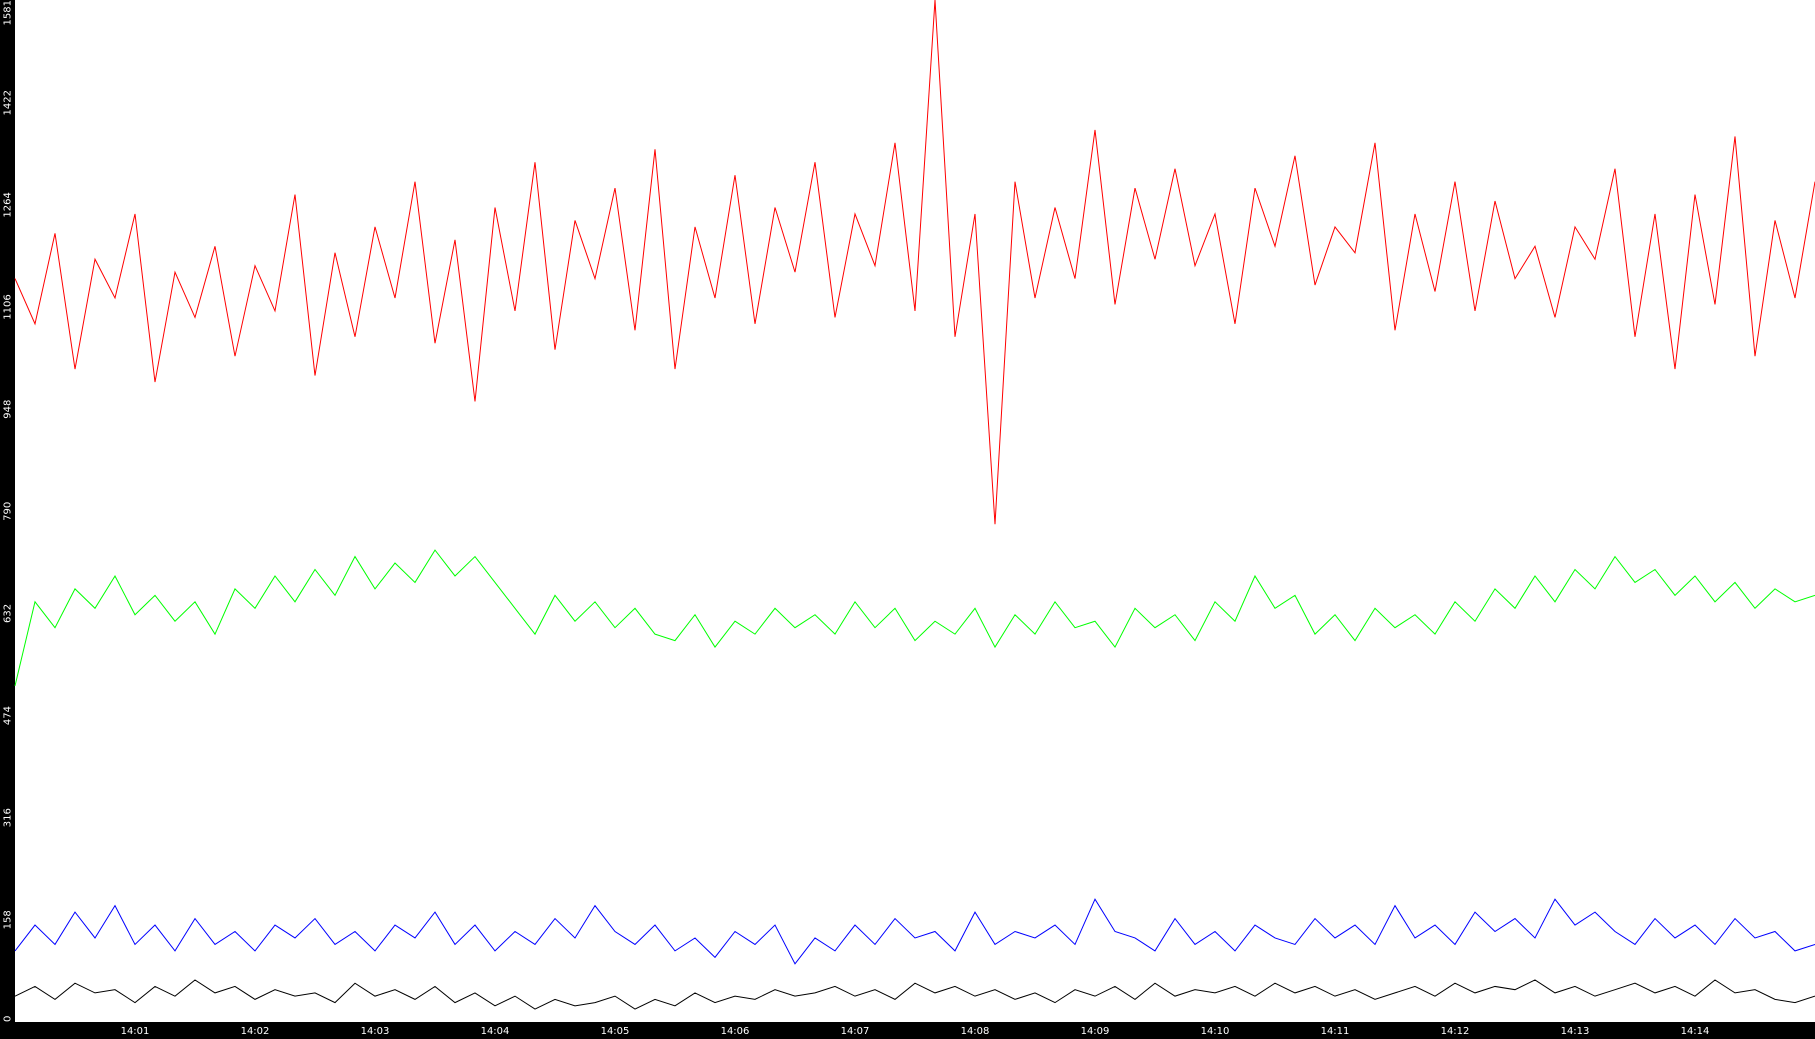 The image size is (1815, 1039). What do you see at coordinates (8, 306) in the screenshot?
I see `y-tick-label: 1106` at bounding box center [8, 306].